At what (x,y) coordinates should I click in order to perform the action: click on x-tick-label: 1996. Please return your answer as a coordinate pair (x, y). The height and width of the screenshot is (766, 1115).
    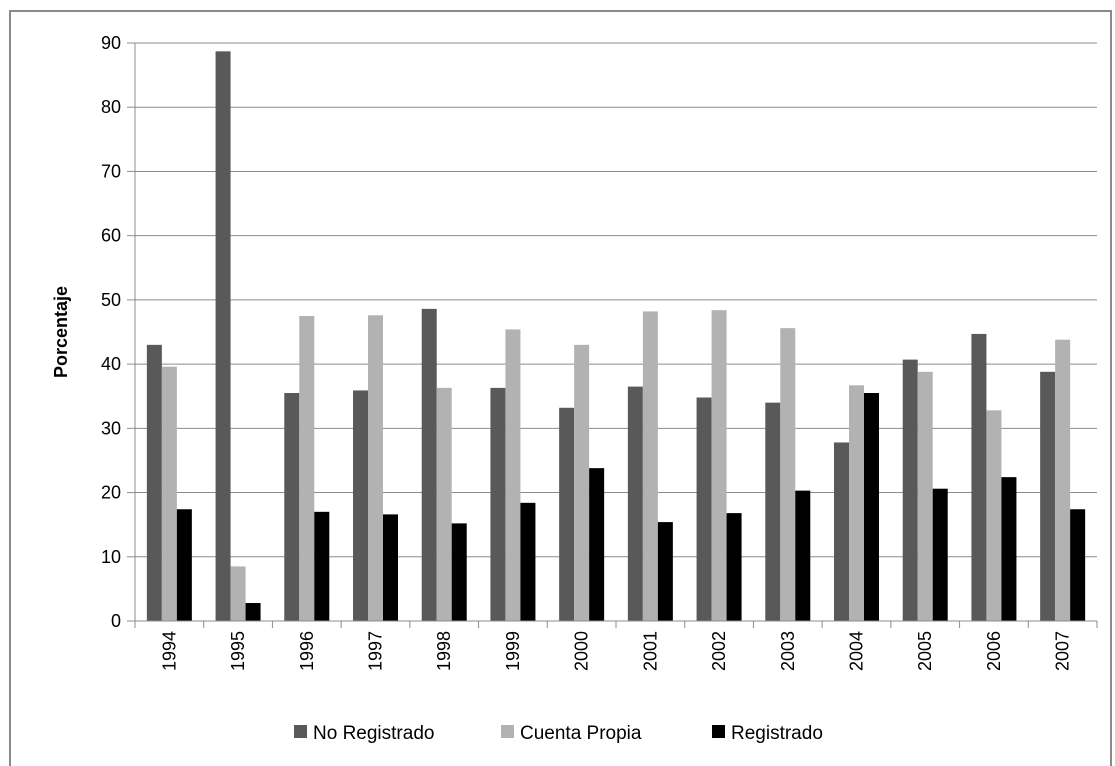
    Looking at the image, I should click on (307, 651).